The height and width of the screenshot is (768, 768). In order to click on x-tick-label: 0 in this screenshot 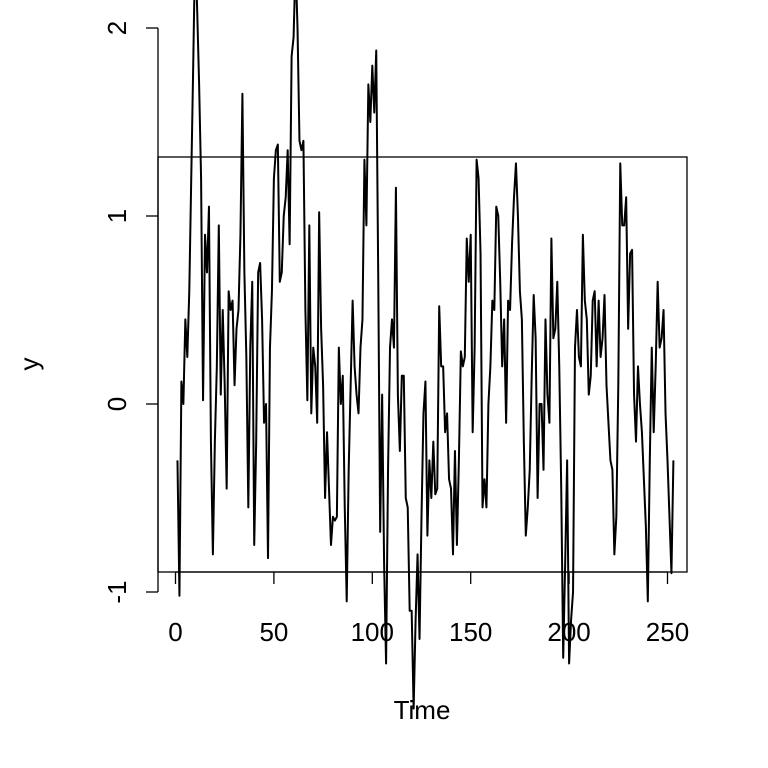, I will do `click(175, 632)`.